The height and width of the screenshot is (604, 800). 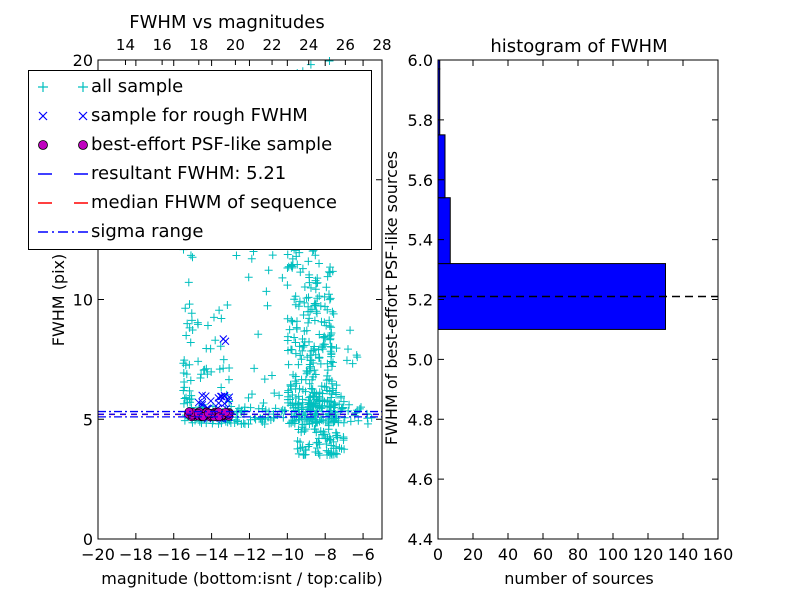 I want to click on legend-label: best-effort PSF-like sample, so click(x=212, y=144).